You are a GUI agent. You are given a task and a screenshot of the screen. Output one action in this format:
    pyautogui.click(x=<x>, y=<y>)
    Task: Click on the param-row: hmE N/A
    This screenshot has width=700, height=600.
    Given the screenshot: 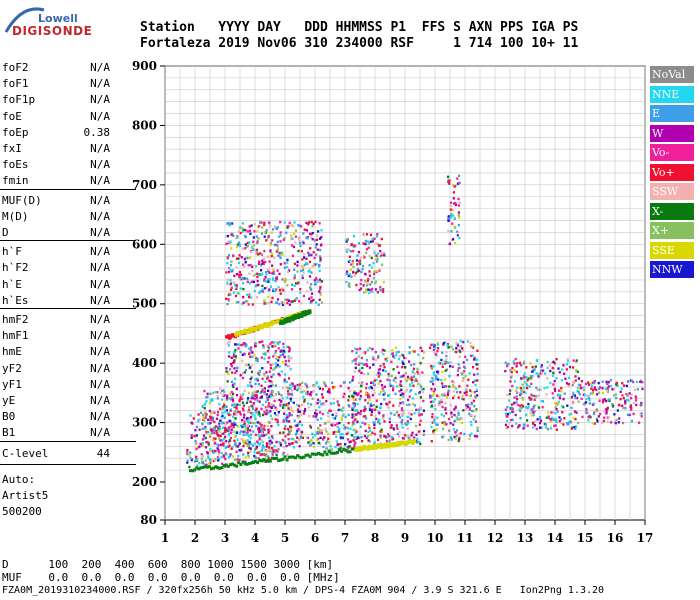 What is the action you would take?
    pyautogui.click(x=56, y=351)
    